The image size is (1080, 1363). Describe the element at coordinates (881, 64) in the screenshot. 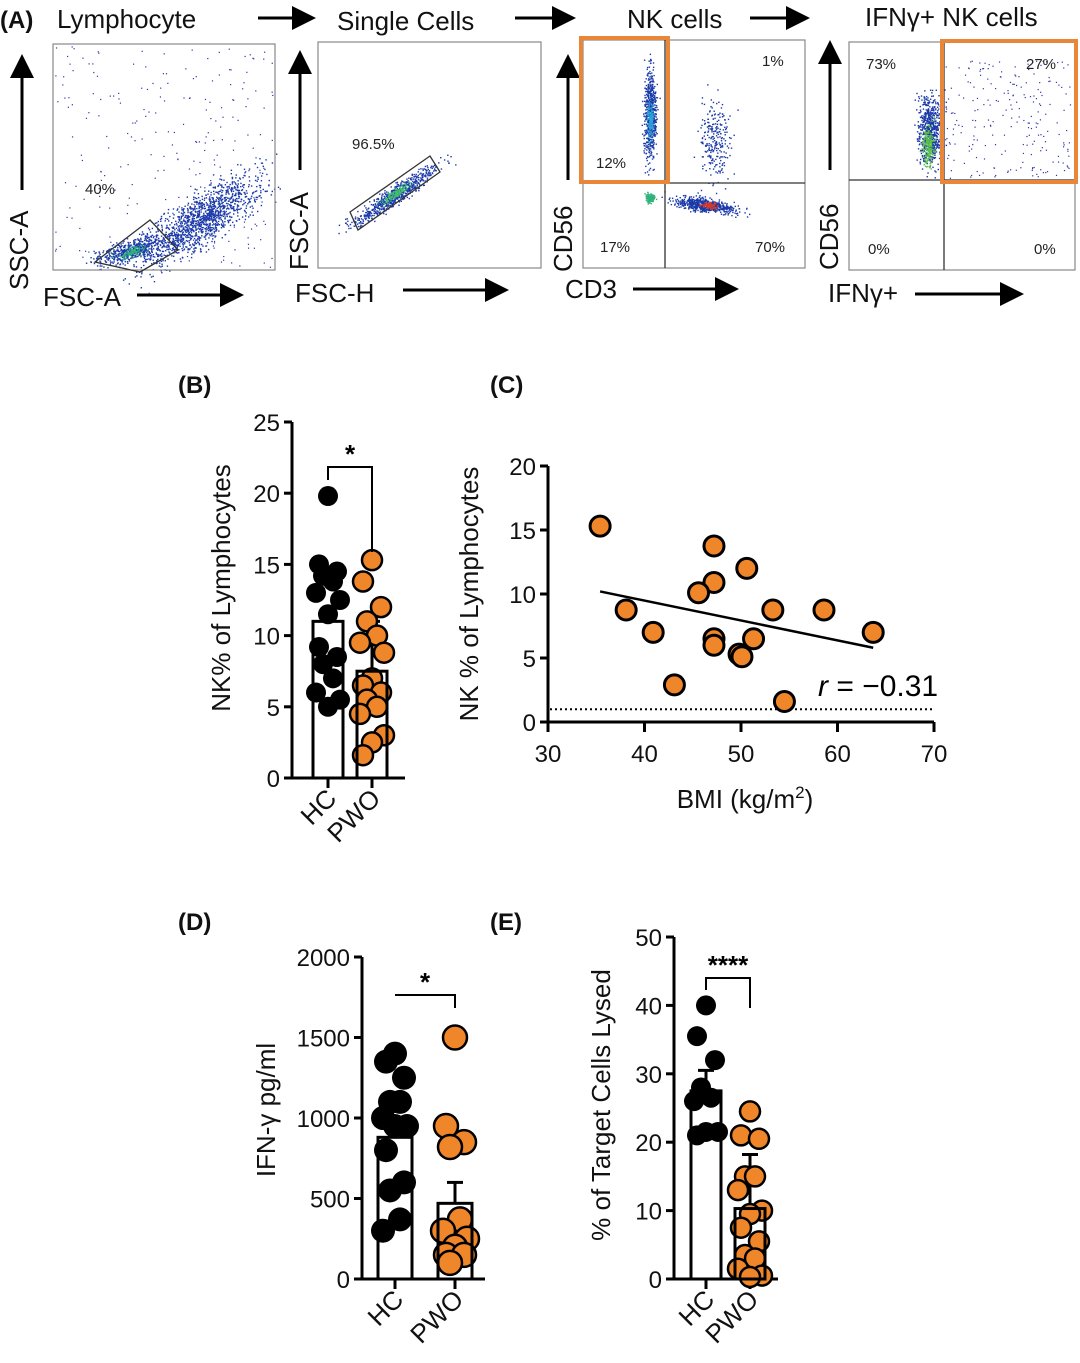

I see `gate-percent: 73%` at that location.